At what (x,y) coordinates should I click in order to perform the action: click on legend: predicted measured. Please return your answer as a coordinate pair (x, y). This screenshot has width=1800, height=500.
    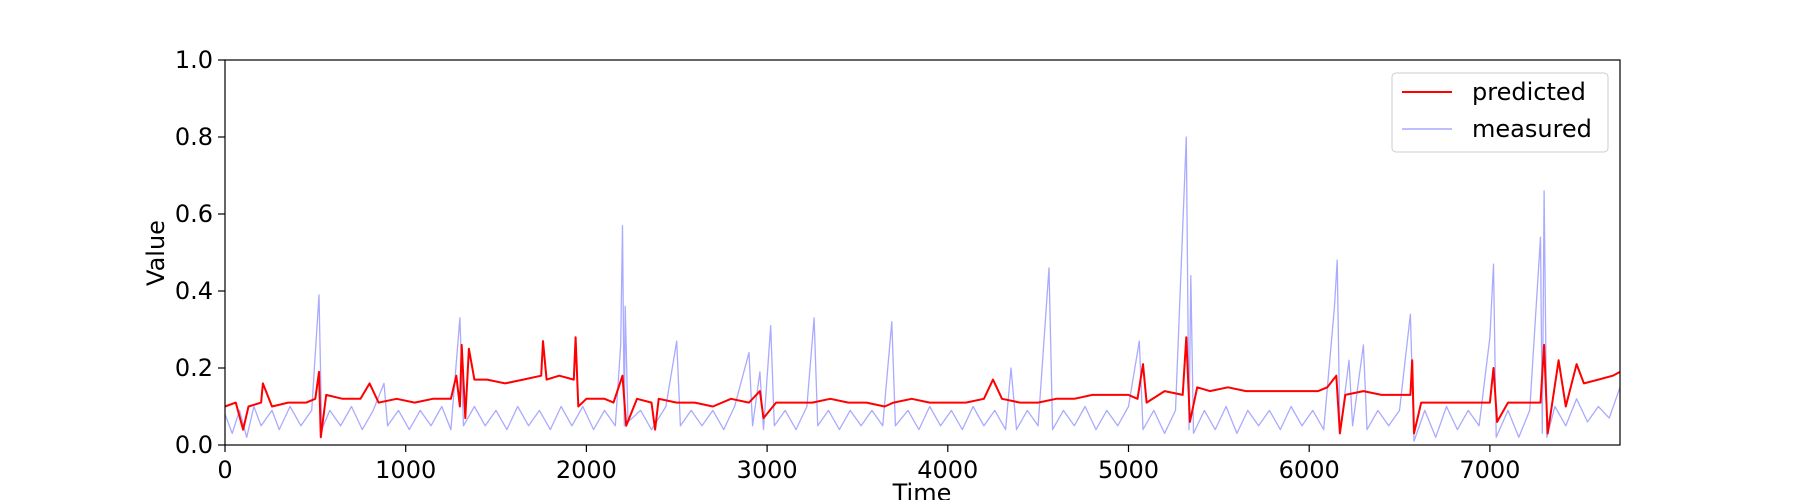
    Looking at the image, I should click on (1500, 112).